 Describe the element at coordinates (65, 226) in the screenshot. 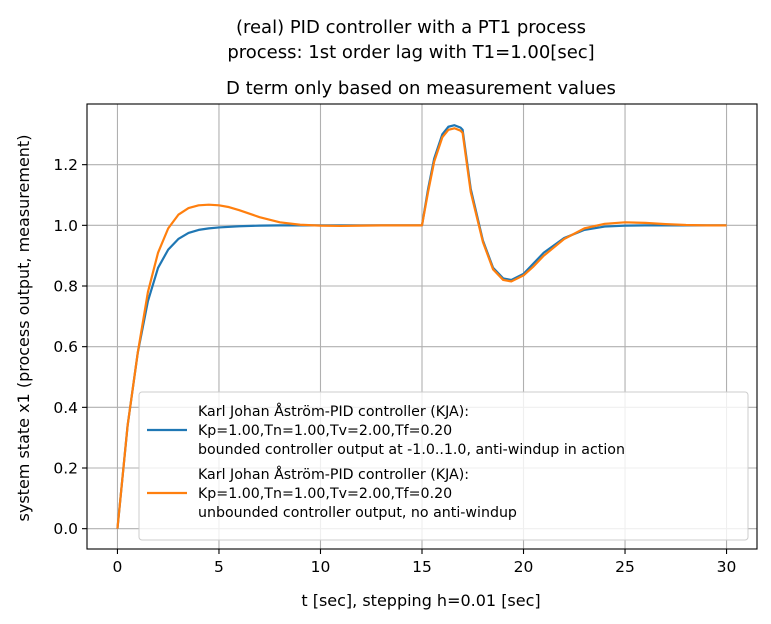

I see `y-tick-label: 1.0` at that location.